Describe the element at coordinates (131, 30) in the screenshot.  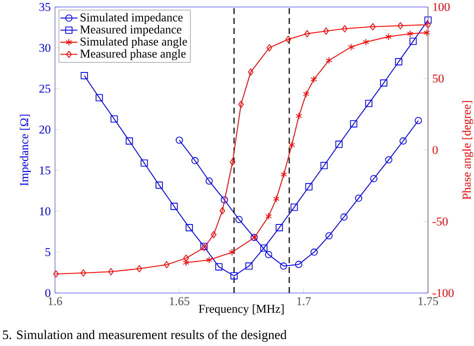
I see `legend-label: Measured impedance` at that location.